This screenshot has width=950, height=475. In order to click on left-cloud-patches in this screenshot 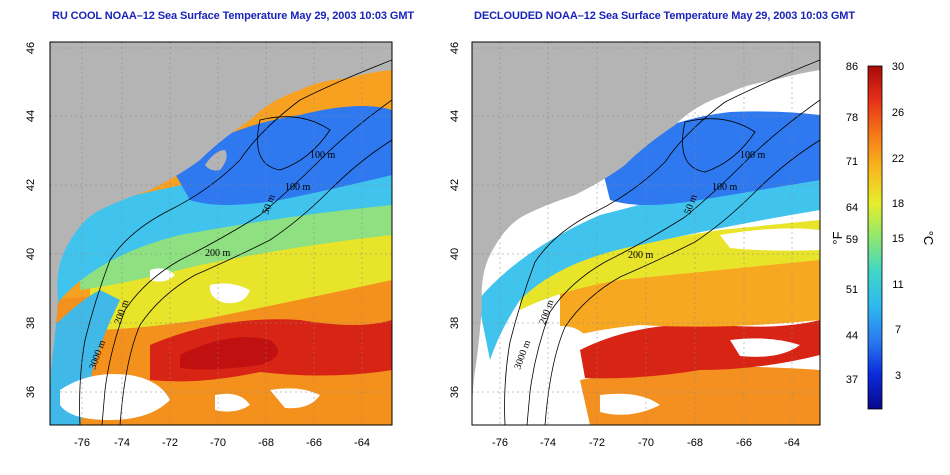, I will do `click(190, 344)`.